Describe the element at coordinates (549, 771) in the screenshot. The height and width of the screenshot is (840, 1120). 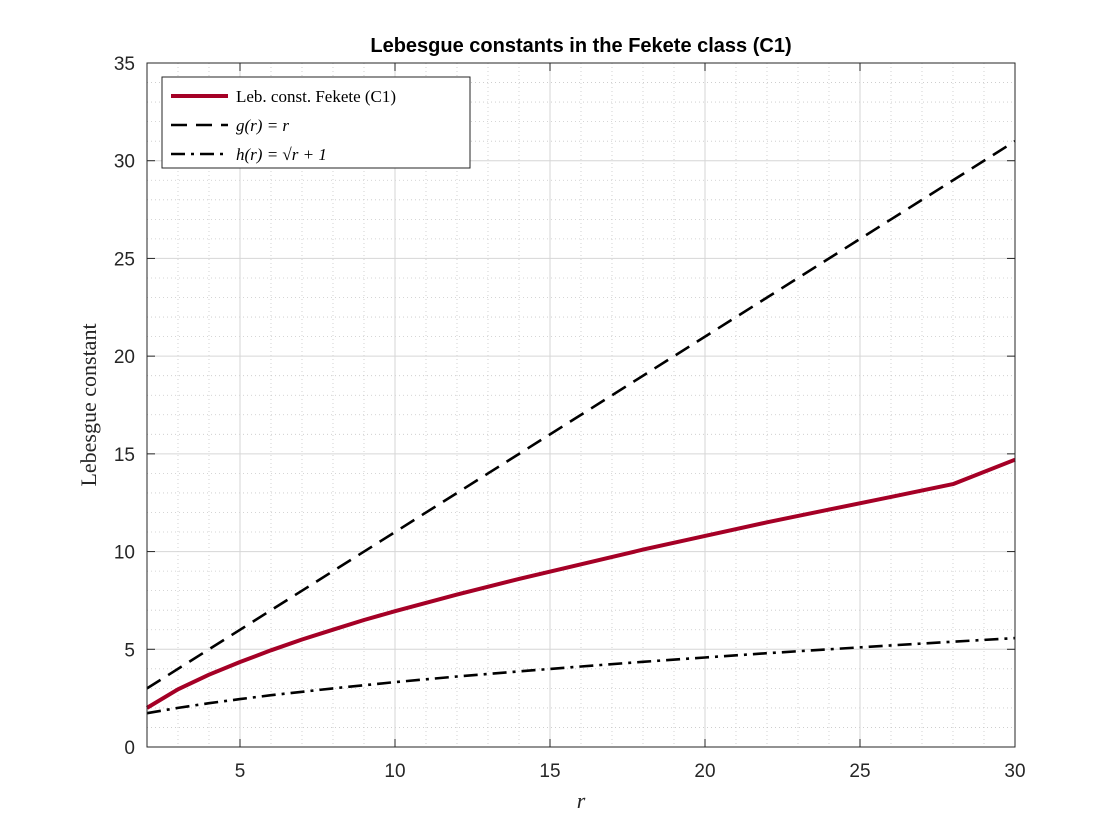
I see `x-tick-label: 15` at that location.